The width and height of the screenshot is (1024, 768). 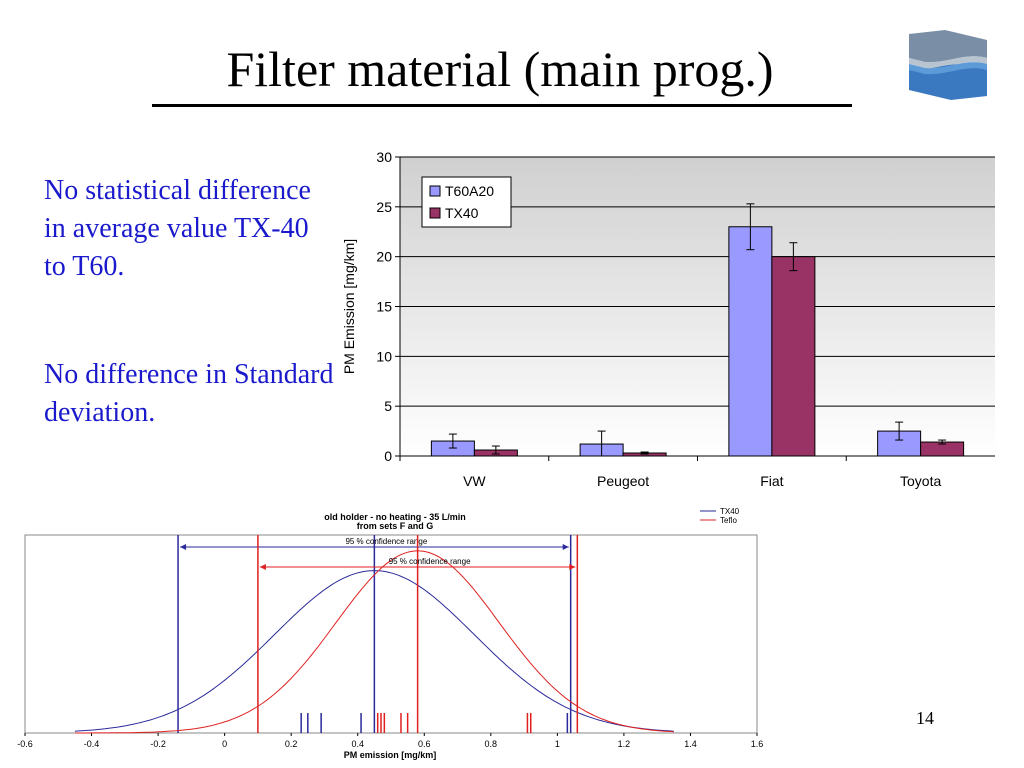 What do you see at coordinates (384, 307) in the screenshot?
I see `y-tick-label: 15` at bounding box center [384, 307].